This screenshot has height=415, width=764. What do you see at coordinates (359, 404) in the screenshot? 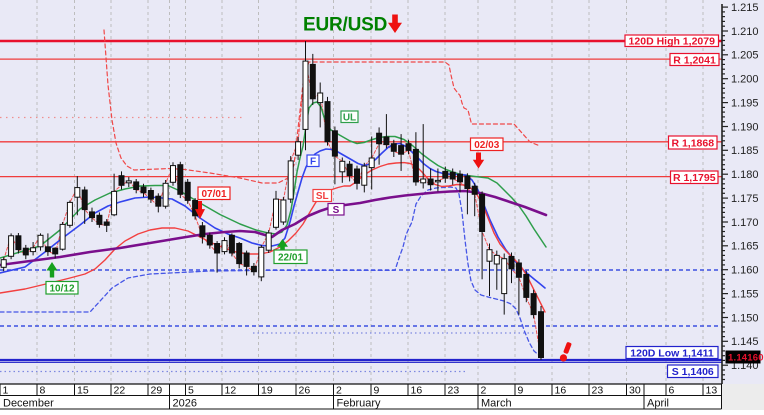
I see `svg-text: February` at bounding box center [359, 404].